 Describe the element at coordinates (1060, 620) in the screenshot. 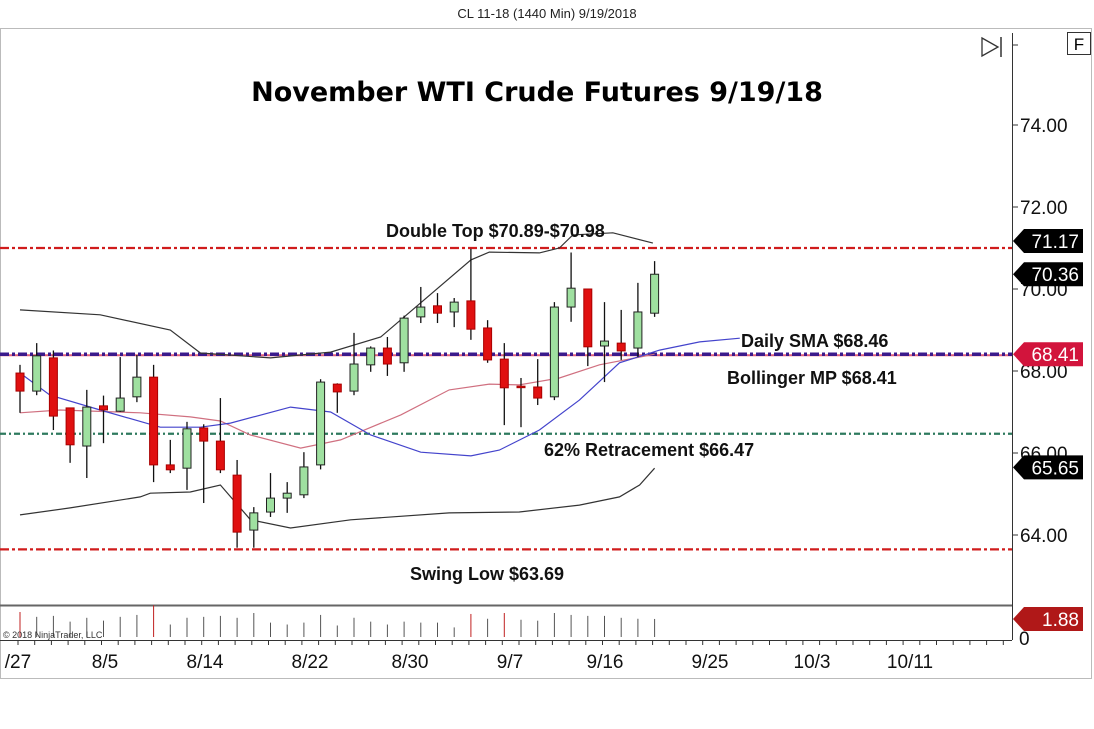

I see `volume-marker-value: 1.88` at that location.